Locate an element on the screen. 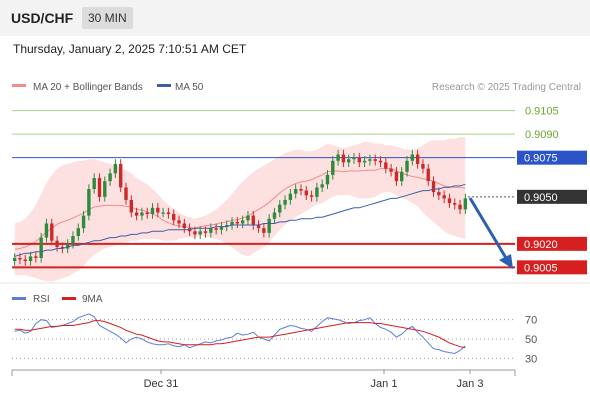 This screenshot has width=590, height=400. ma50-line is located at coordinates (240, 220).